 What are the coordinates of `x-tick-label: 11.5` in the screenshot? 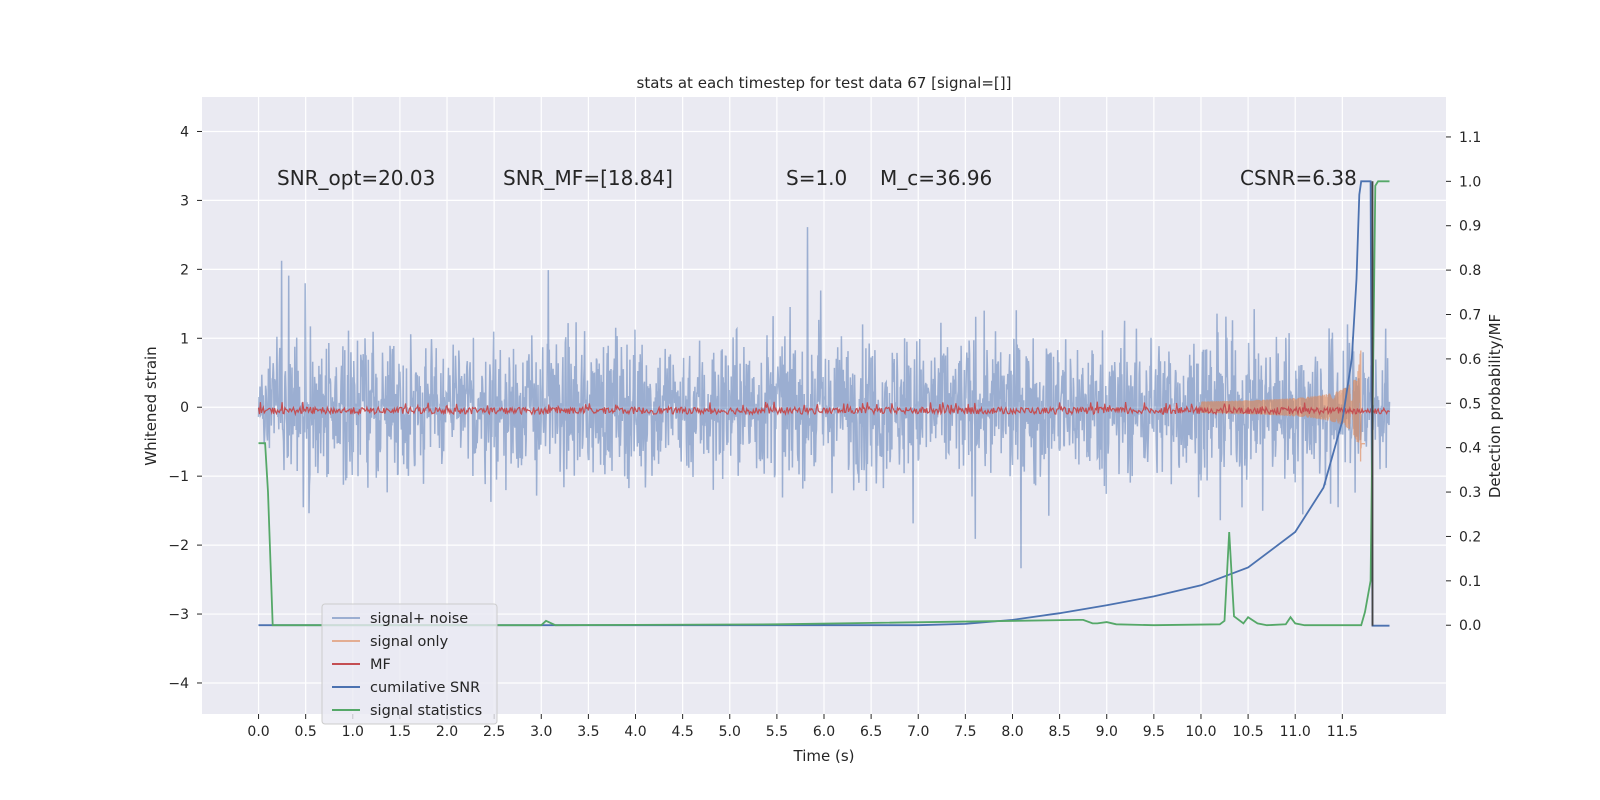 It's located at (1342, 732).